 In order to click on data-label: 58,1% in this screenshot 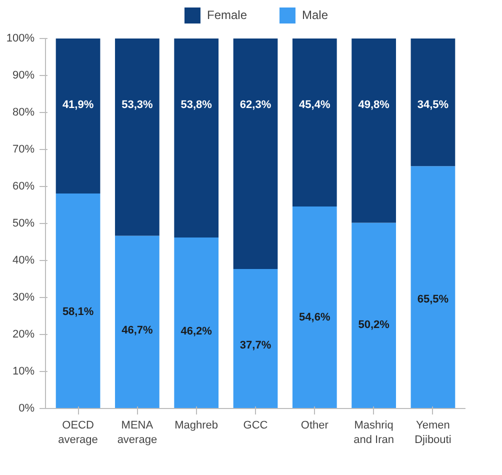, I will do `click(78, 312)`.